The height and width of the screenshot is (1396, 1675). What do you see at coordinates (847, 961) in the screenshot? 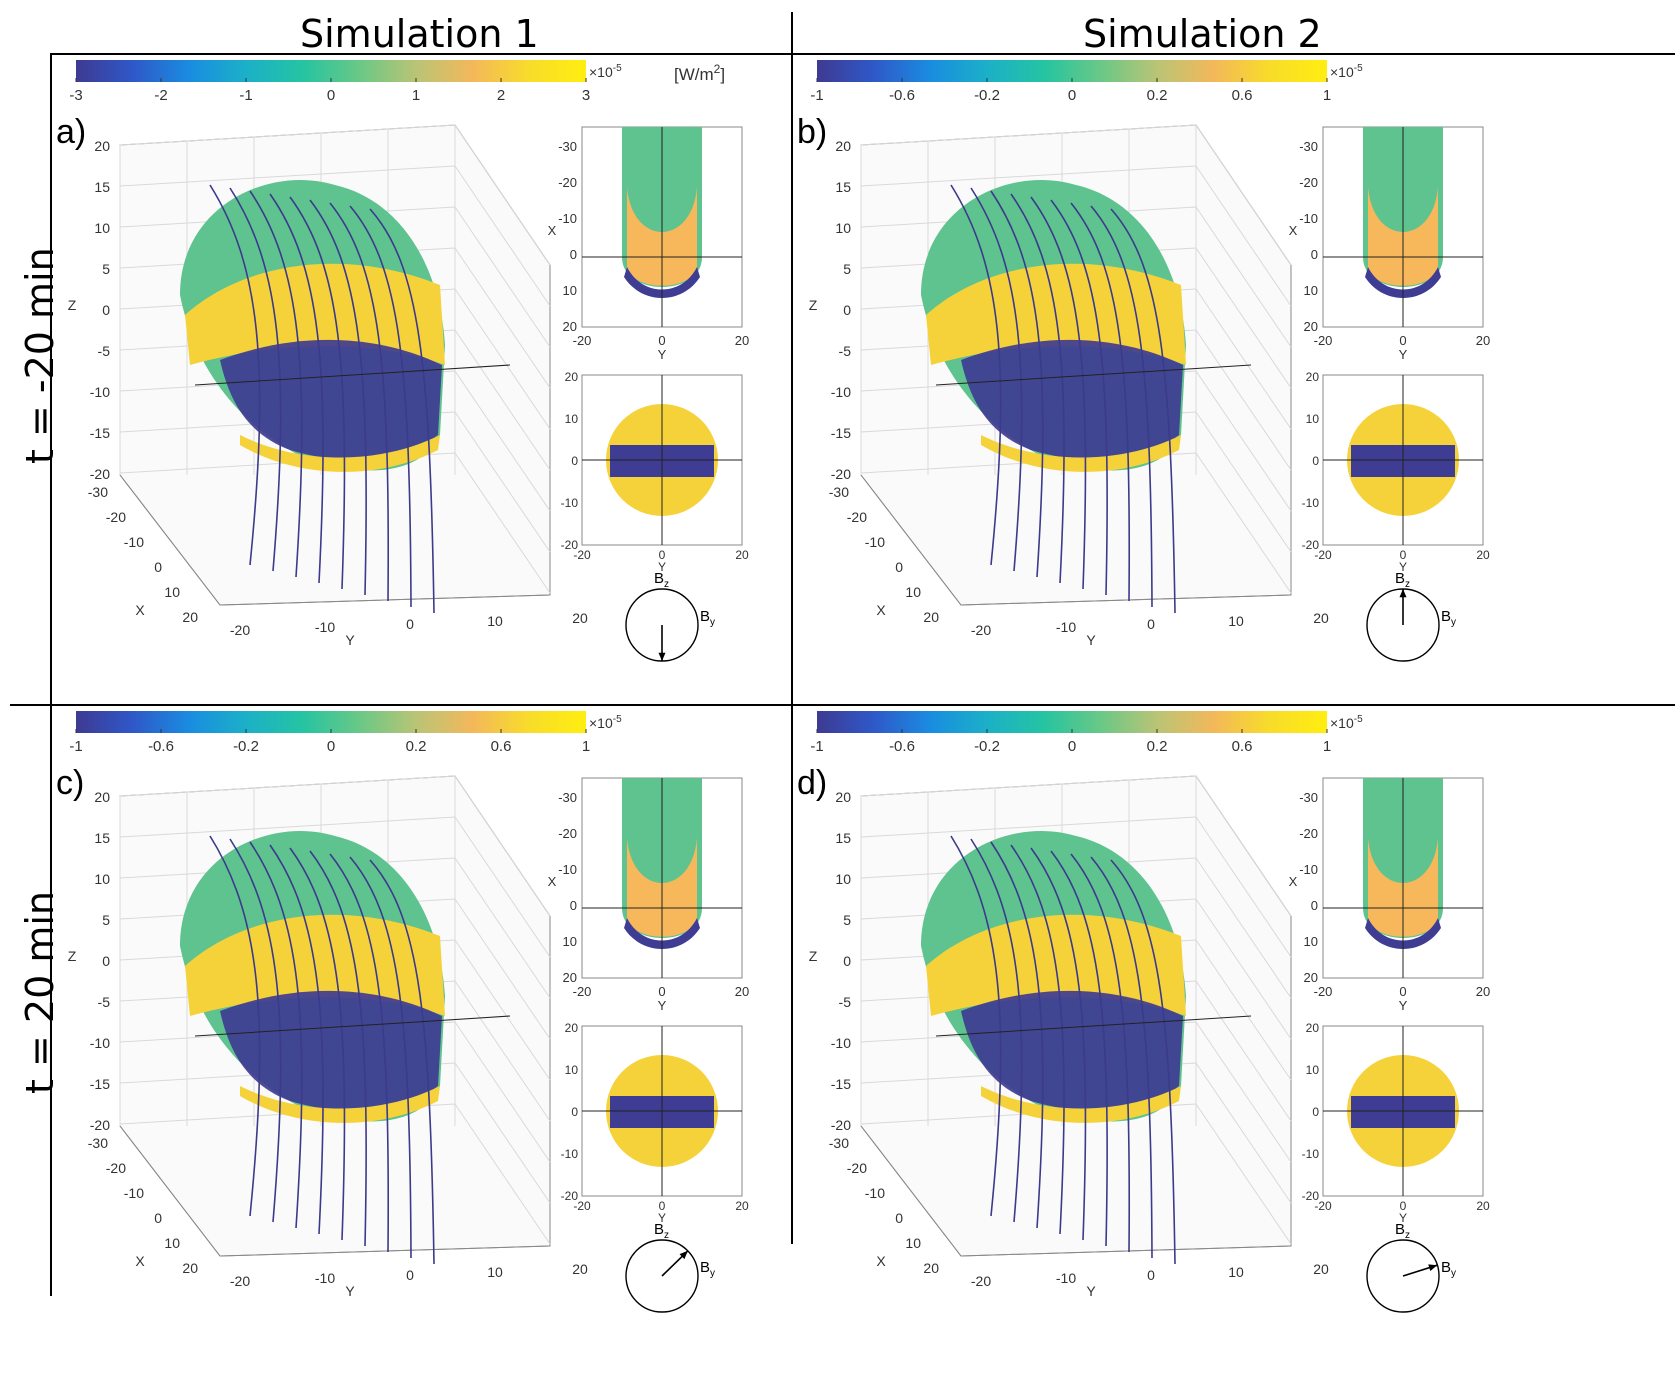
I see `z-tick-label: 0` at bounding box center [847, 961].